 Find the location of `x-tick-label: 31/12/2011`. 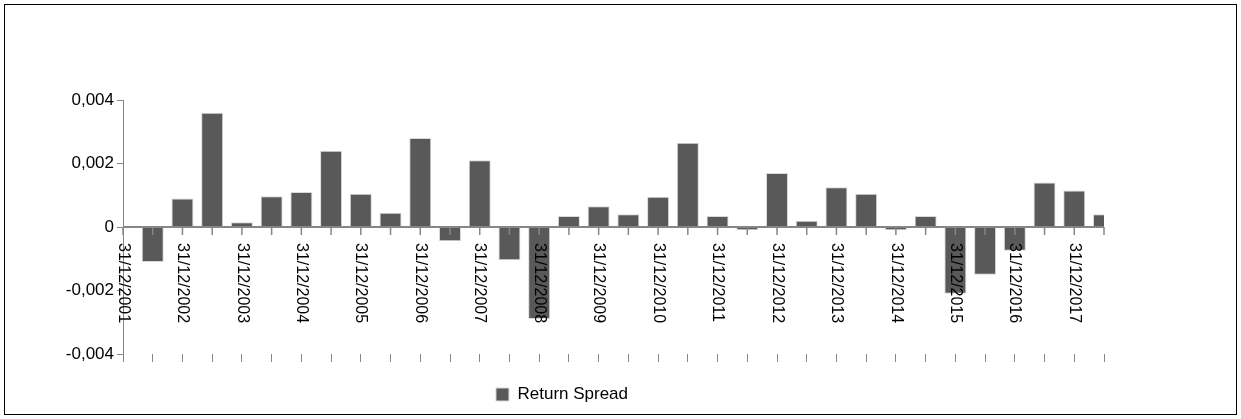

x-tick-label: 31/12/2011 is located at coordinates (719, 282).